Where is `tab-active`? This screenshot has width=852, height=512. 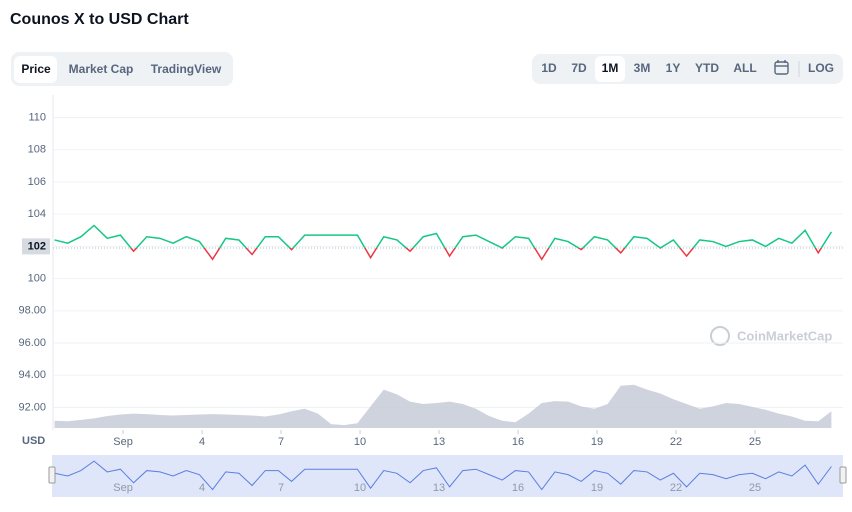
tab-active is located at coordinates (35, 69).